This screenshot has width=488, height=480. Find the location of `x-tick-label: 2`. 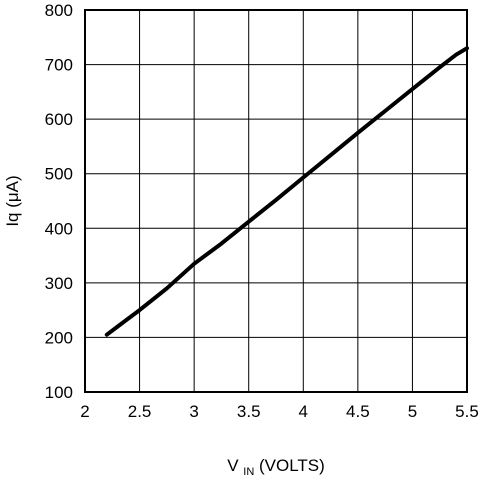

x-tick-label: 2 is located at coordinates (84, 411).